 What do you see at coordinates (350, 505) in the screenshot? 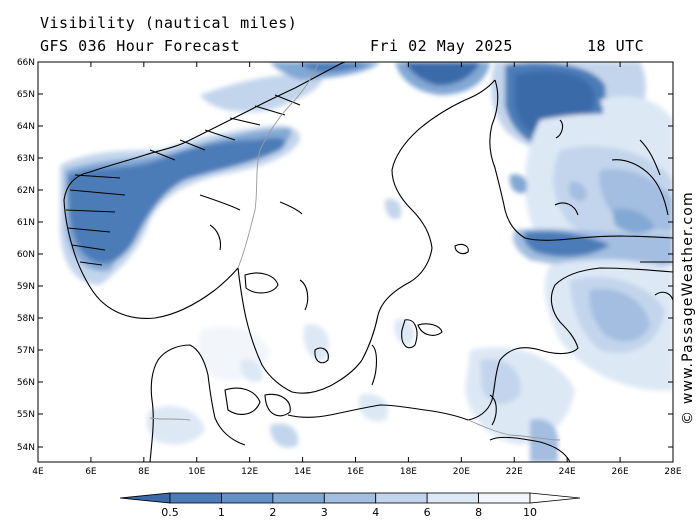
I see `visibility-colorbar: 0.5 1 2 3 4 6 8 10` at bounding box center [350, 505].